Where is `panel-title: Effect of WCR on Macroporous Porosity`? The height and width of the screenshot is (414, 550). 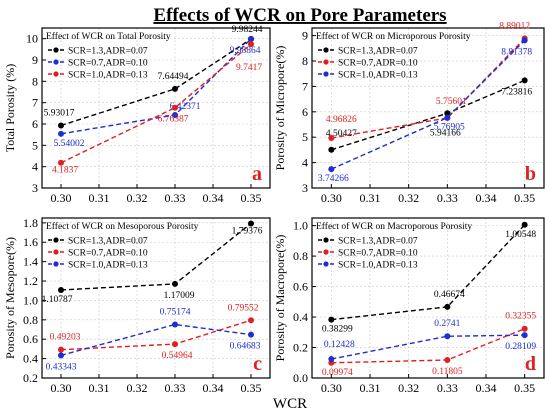
panel-title: Effect of WCR on Macroporous Porosity is located at coordinates (394, 226).